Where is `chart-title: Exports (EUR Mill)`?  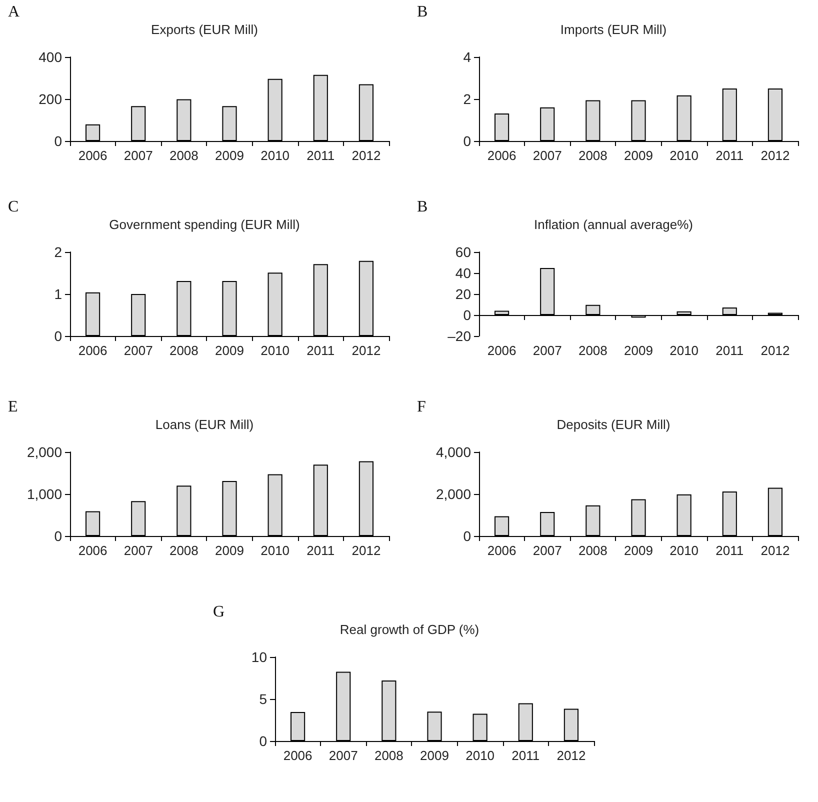
chart-title: Exports (EUR Mill) is located at coordinates (204, 29).